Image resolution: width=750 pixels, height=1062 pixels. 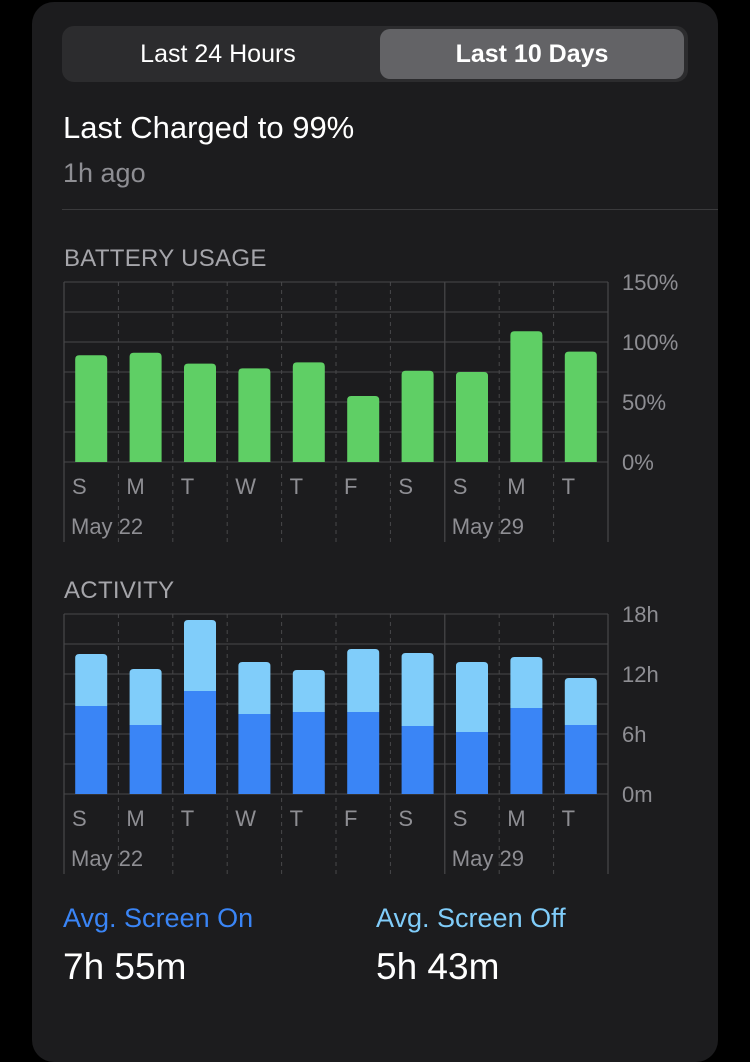 What do you see at coordinates (350, 818) in the screenshot?
I see `activity-day-label: F` at bounding box center [350, 818].